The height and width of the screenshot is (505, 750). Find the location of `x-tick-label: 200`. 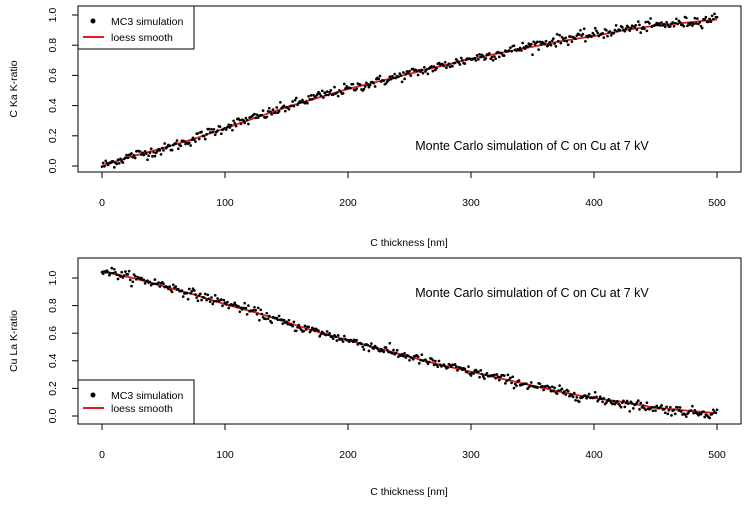

x-tick-label: 200 is located at coordinates (348, 203).